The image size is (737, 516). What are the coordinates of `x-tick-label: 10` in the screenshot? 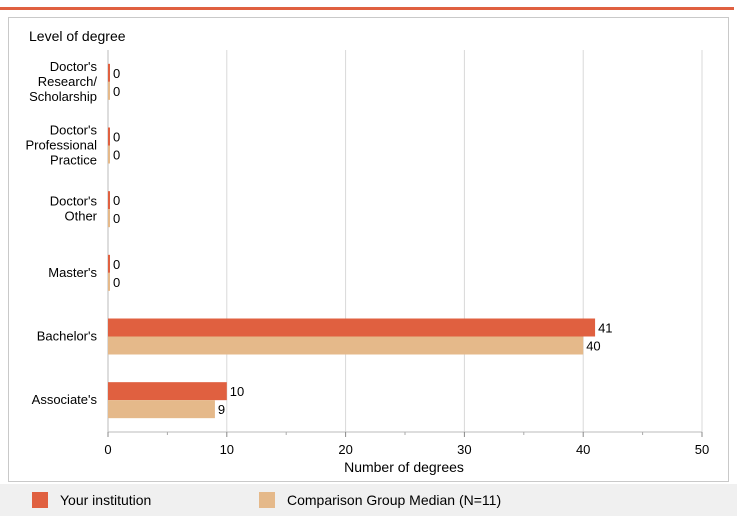 It's located at (227, 449).